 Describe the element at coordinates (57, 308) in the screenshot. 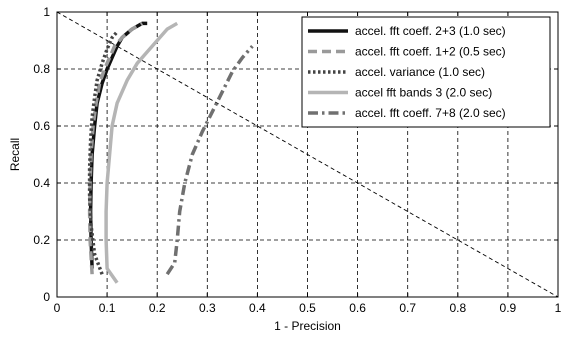

I see `x-tick-label: 0` at that location.